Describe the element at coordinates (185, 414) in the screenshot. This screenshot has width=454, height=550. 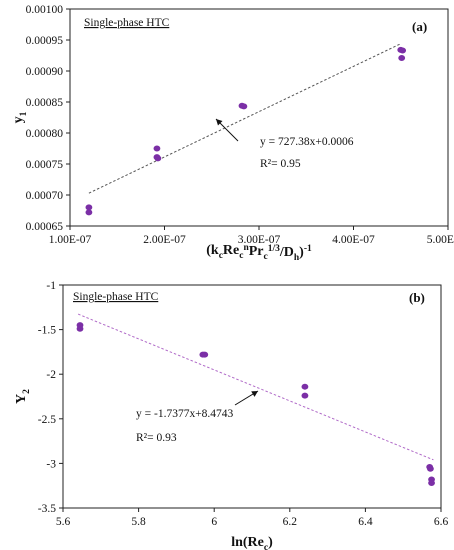
I see `trendline-equation: y = -1.7377x+8.4743` at that location.